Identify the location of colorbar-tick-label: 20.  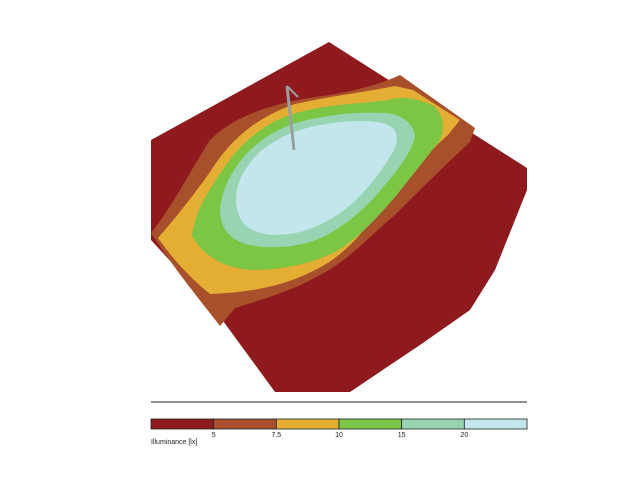
(464, 435).